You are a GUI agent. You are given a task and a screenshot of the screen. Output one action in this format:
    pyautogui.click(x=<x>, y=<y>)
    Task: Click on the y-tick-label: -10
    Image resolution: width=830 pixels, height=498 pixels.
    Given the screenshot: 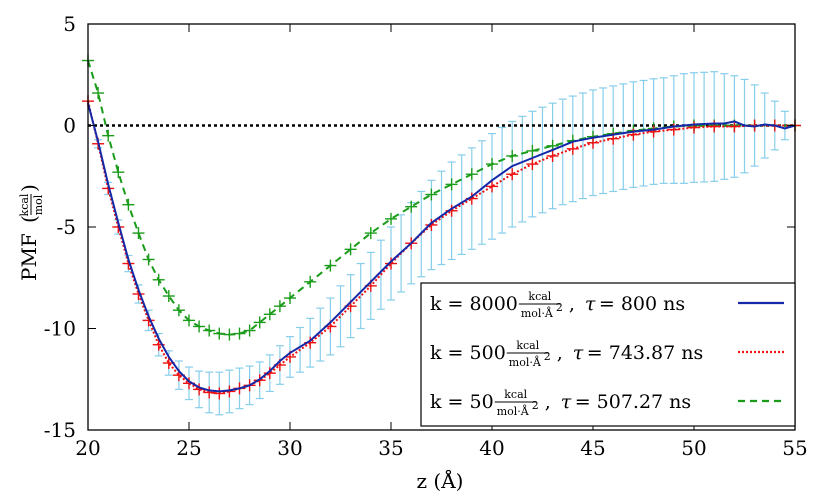 What is the action you would take?
    pyautogui.click(x=60, y=329)
    